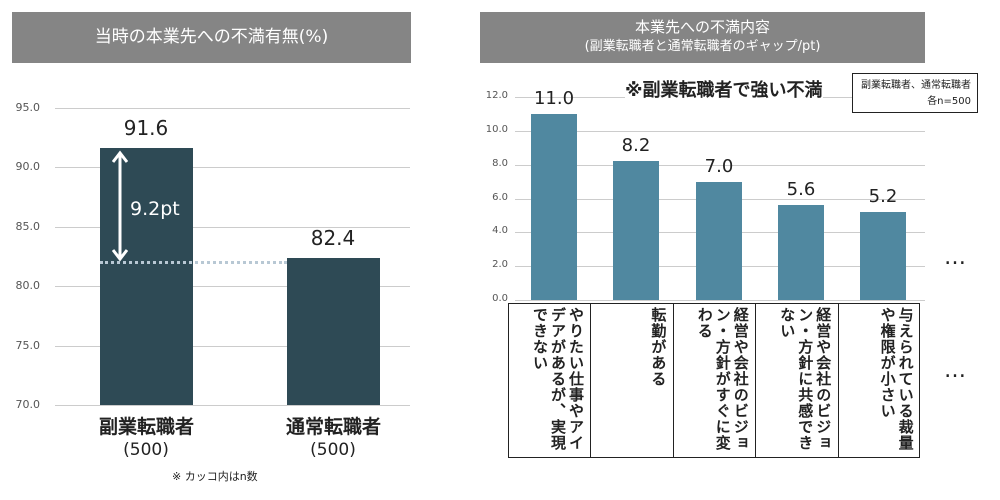 This screenshot has height=500, width=1000. I want to click on y-tick-label: 85.0, so click(28, 226).